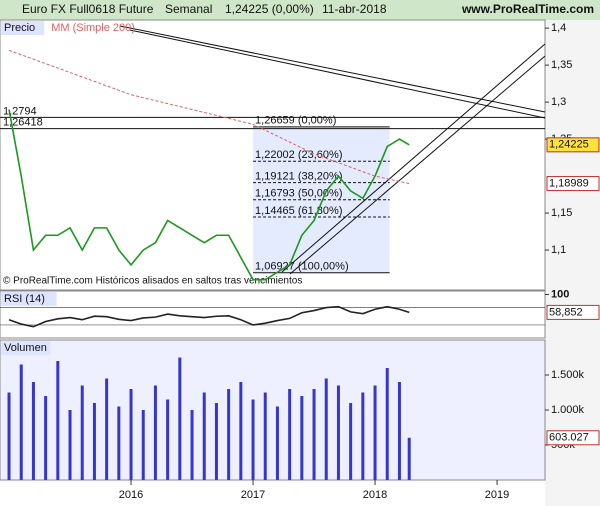 This screenshot has width=600, height=506. Describe the element at coordinates (569, 438) in the screenshot. I see `last-value-label: 603.027` at that location.